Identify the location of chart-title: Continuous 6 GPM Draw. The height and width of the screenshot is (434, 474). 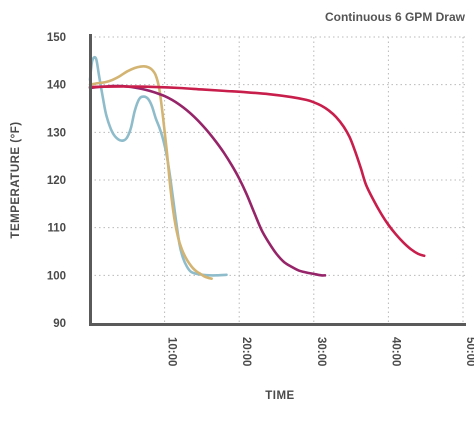
(395, 17).